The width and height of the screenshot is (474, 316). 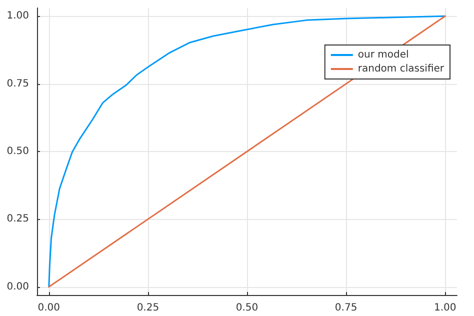 I want to click on y-tick-label: 0.50, so click(x=17, y=151).